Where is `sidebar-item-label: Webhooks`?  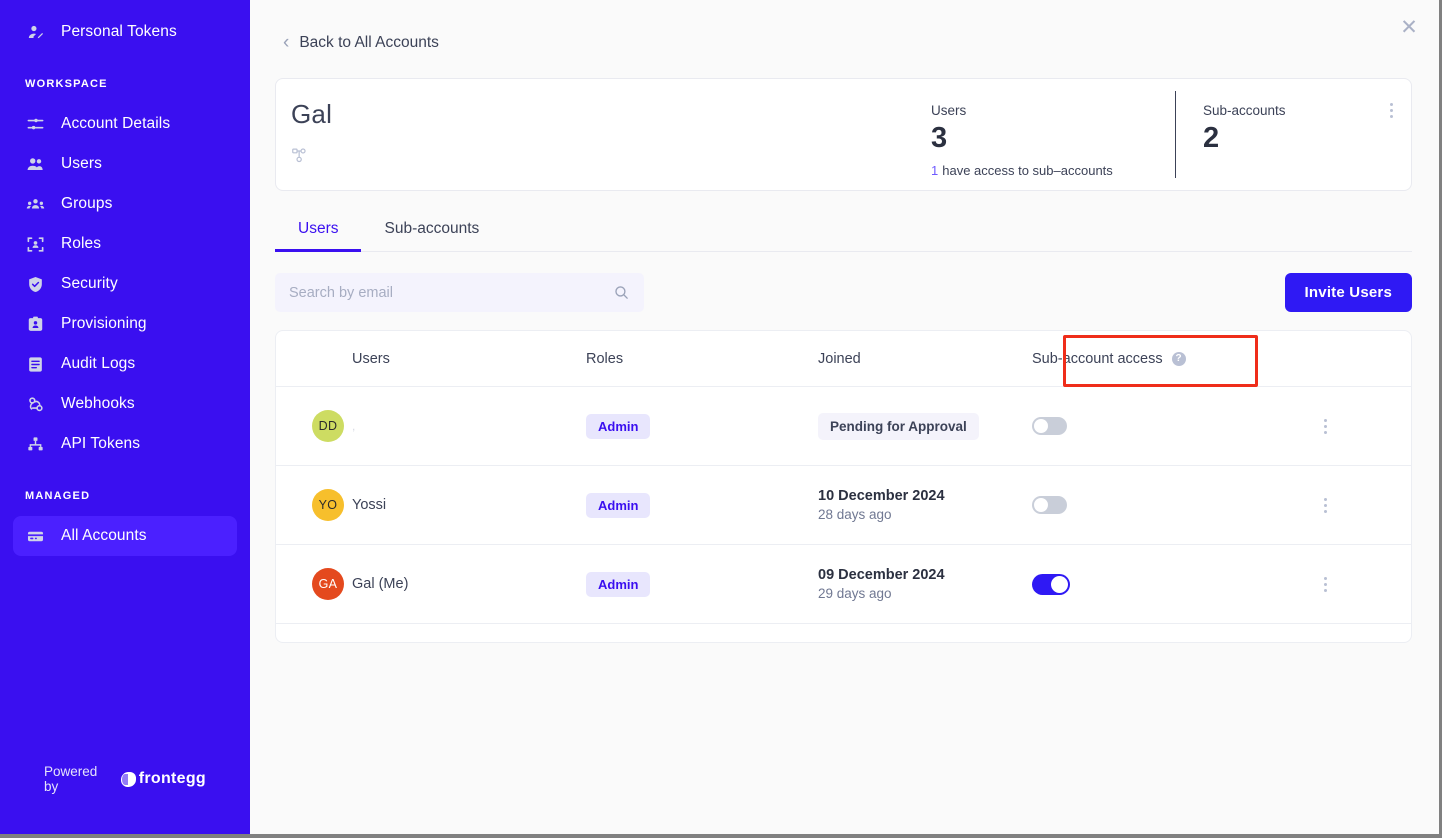
sidebar-item-label: Webhooks is located at coordinates (98, 403).